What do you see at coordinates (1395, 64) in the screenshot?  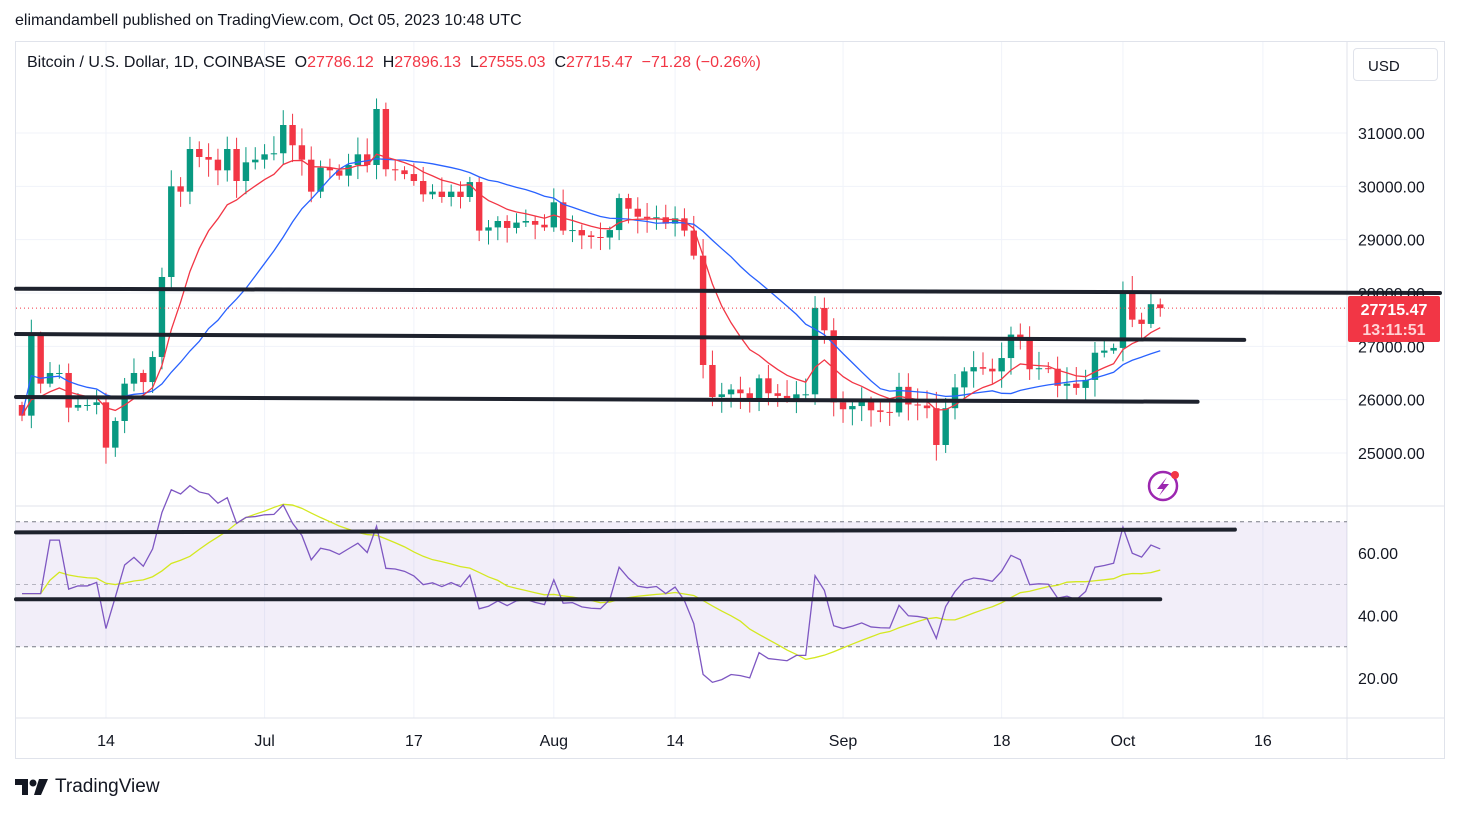 I see `currency-button: USD` at bounding box center [1395, 64].